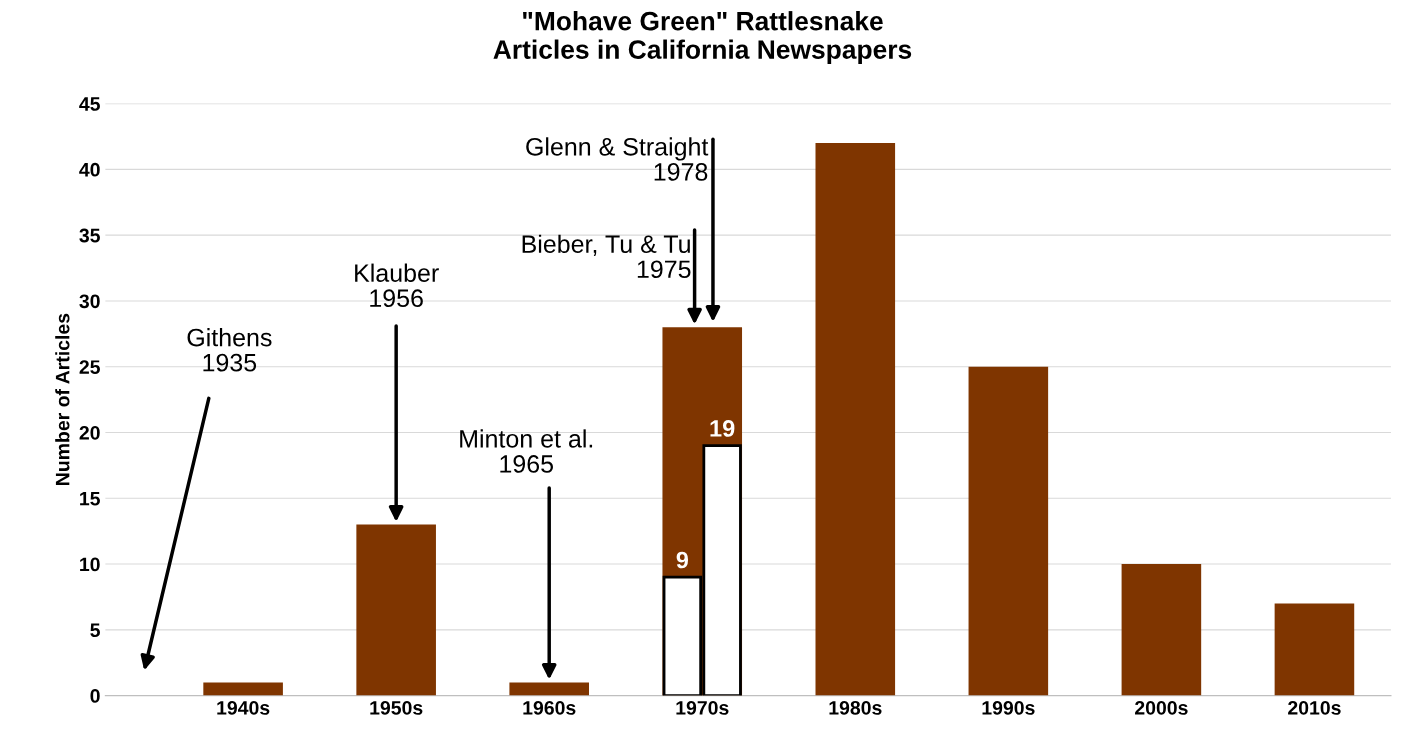  Describe the element at coordinates (89, 432) in the screenshot. I see `y-tick-label: 20` at that location.